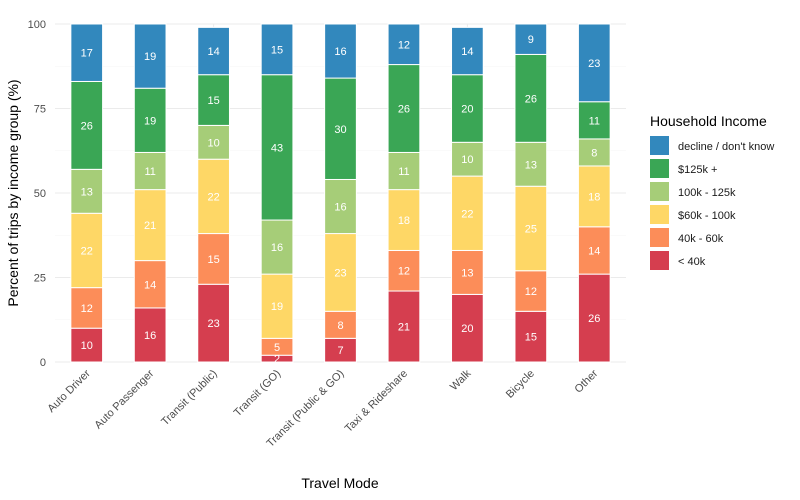 This screenshot has width=800, height=500. What do you see at coordinates (376, 401) in the screenshot?
I see `x-tick-label: Taxi & Rideshare` at bounding box center [376, 401].